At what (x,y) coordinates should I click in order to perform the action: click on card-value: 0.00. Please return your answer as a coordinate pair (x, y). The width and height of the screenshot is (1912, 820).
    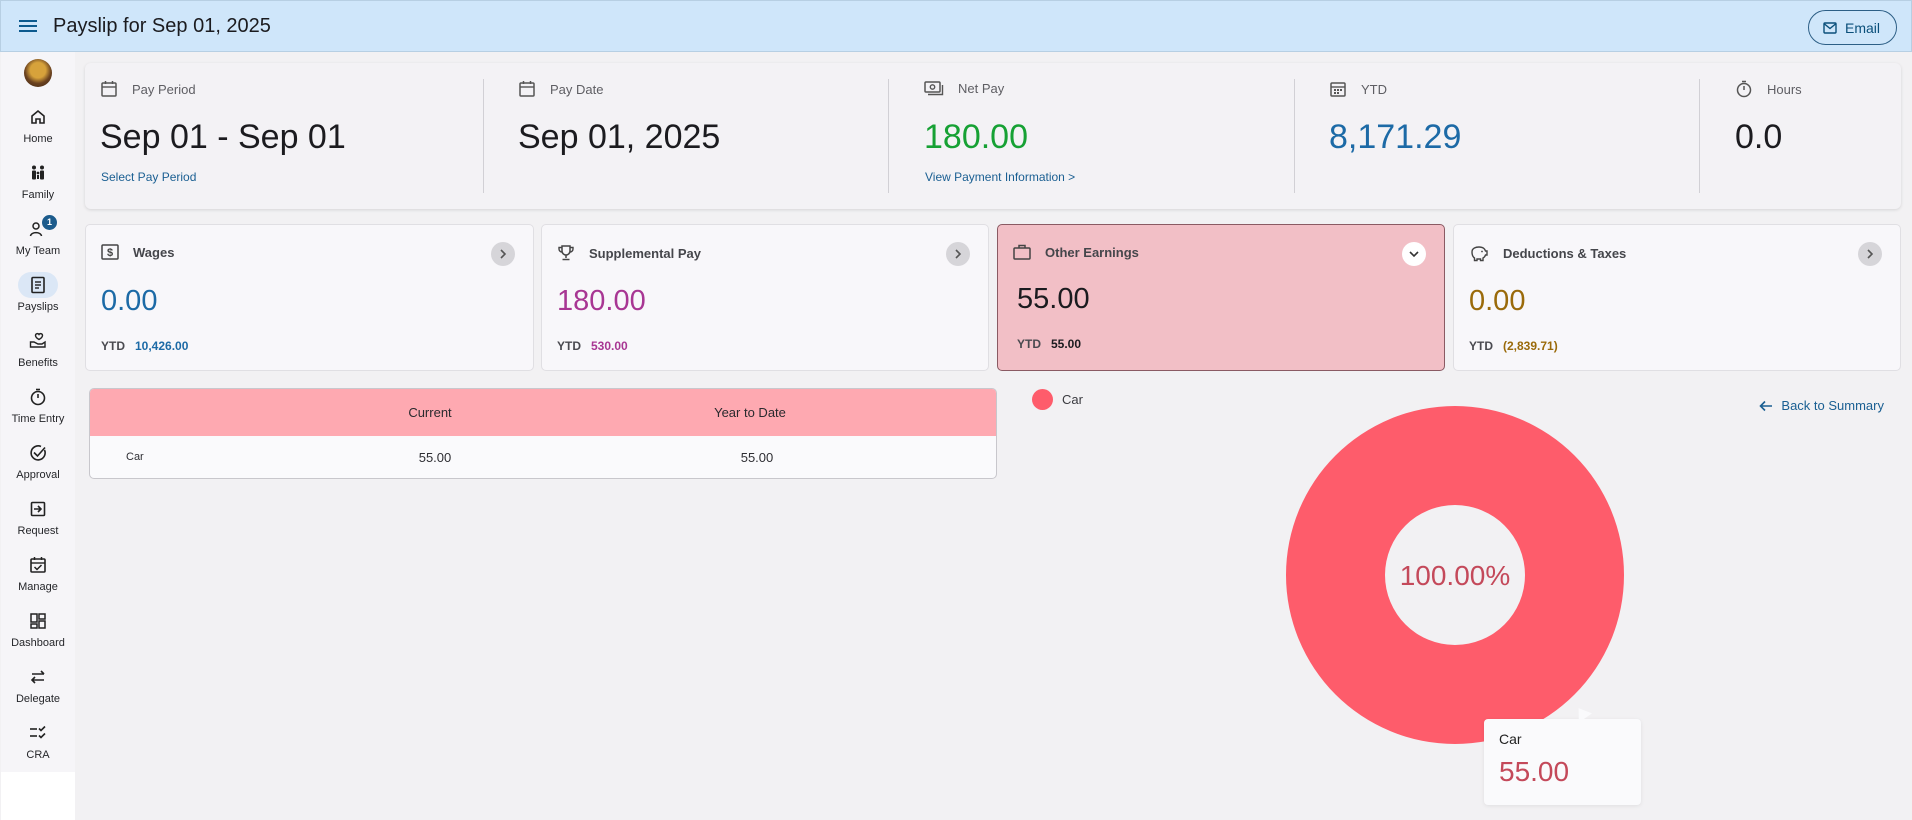
    Looking at the image, I should click on (129, 301).